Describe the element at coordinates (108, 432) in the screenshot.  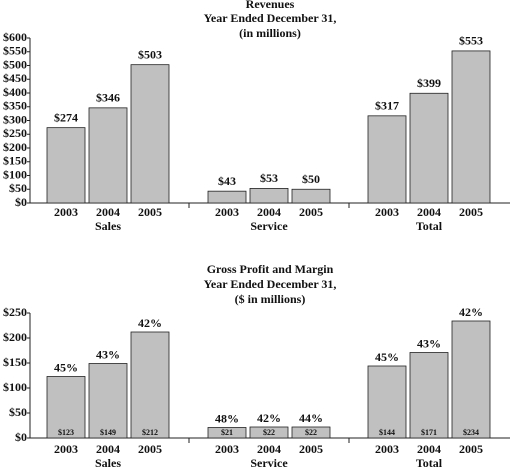
I see `value-label: $149` at that location.